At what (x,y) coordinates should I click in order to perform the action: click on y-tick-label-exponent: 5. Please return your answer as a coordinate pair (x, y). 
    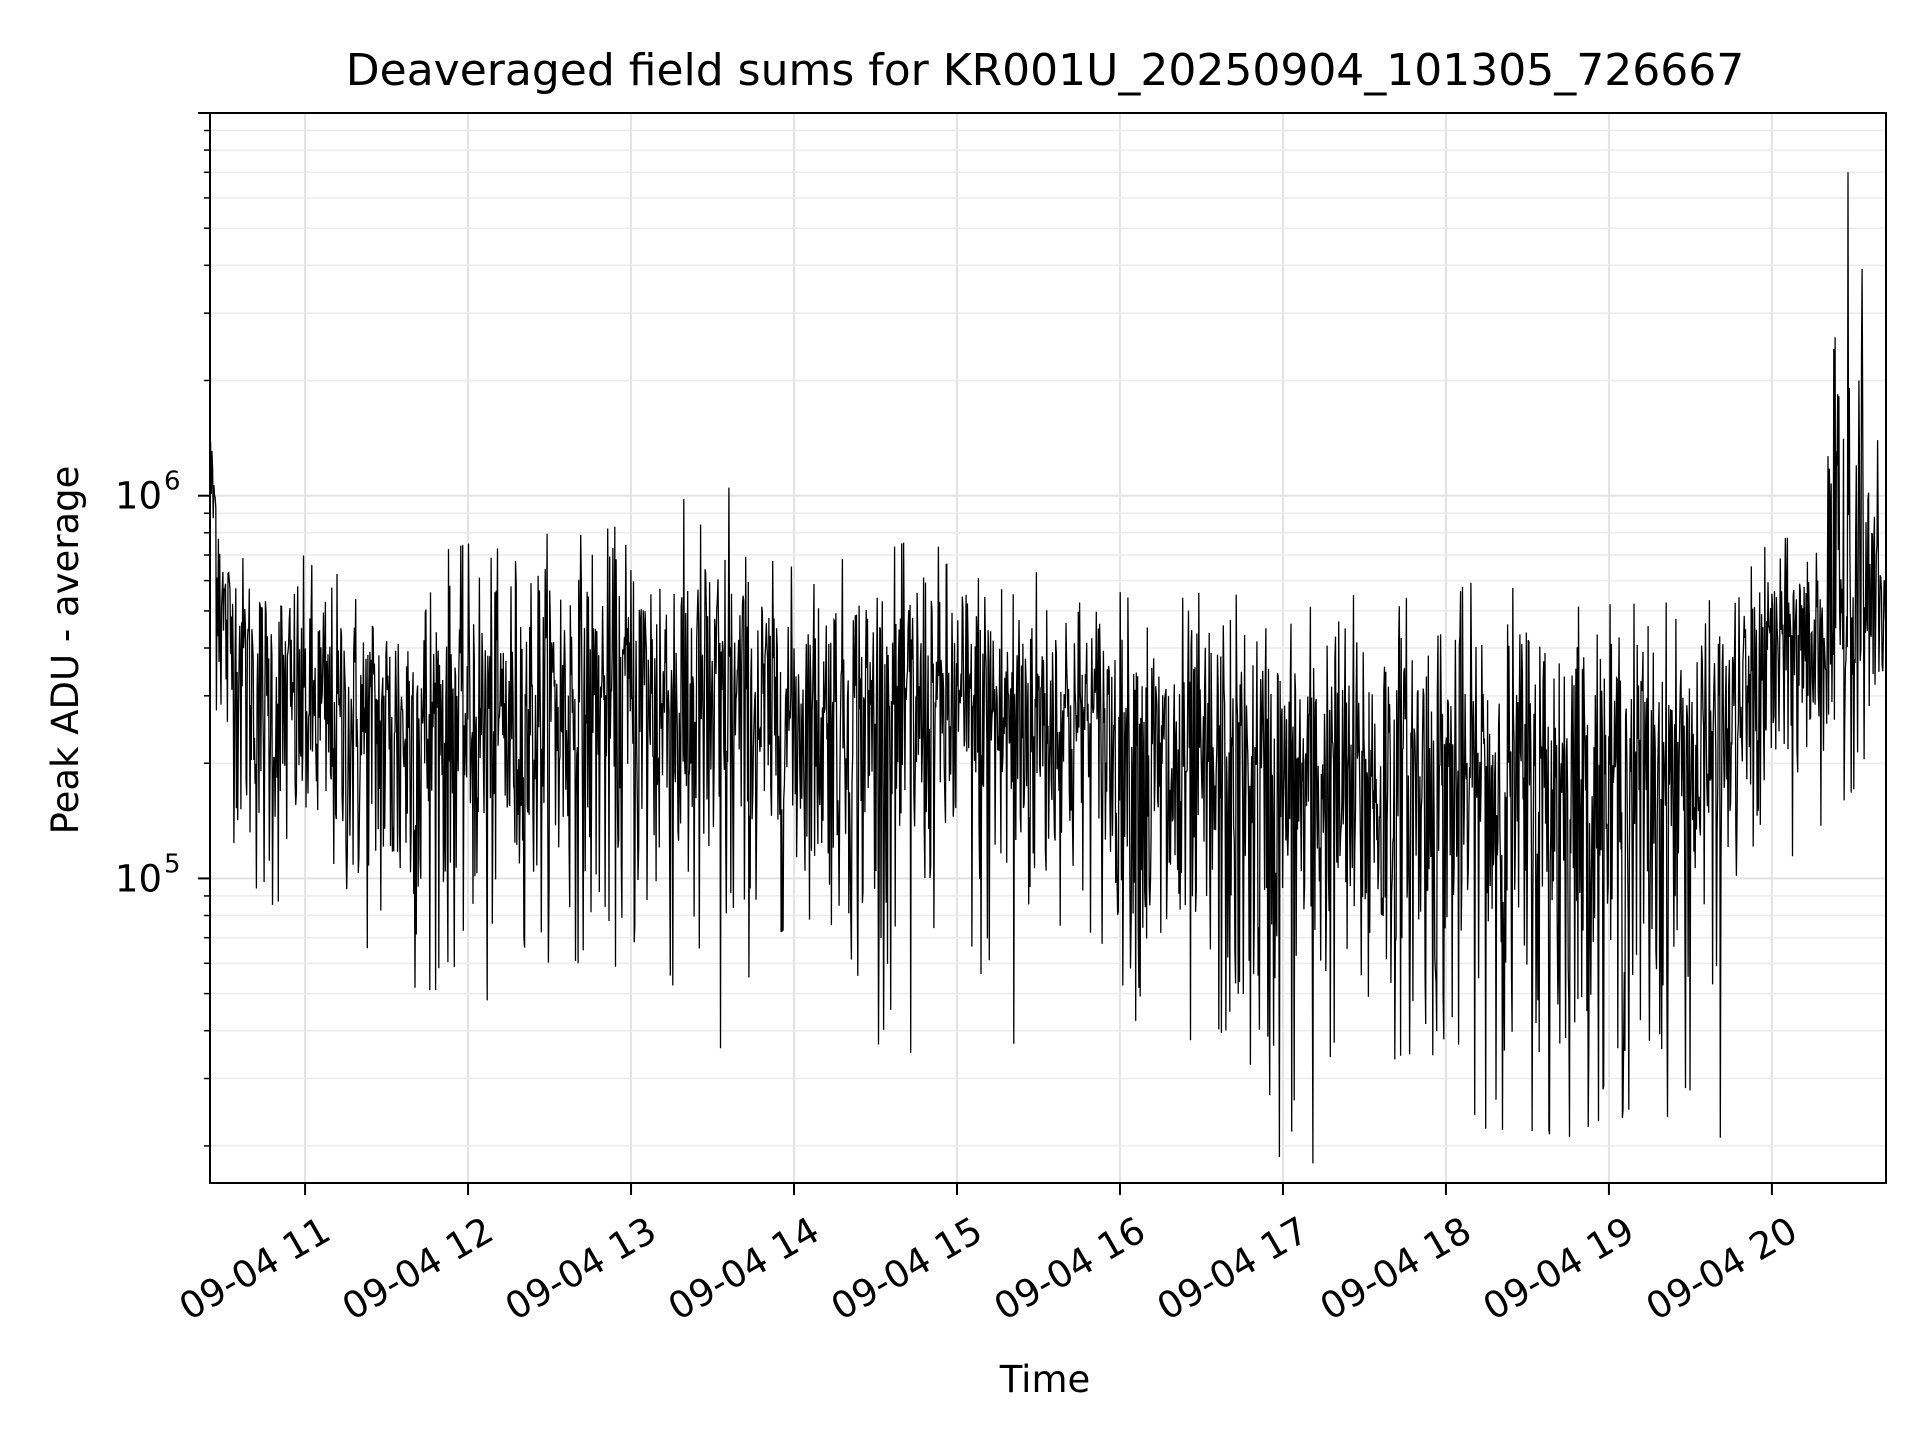
    Looking at the image, I should click on (172, 864).